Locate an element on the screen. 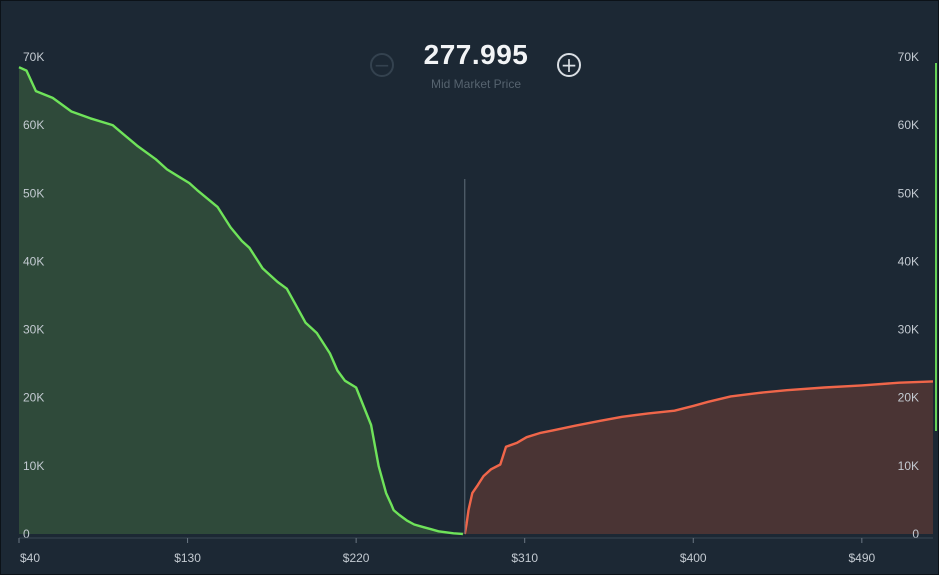  y-tick-label-left: 50K is located at coordinates (33, 193).